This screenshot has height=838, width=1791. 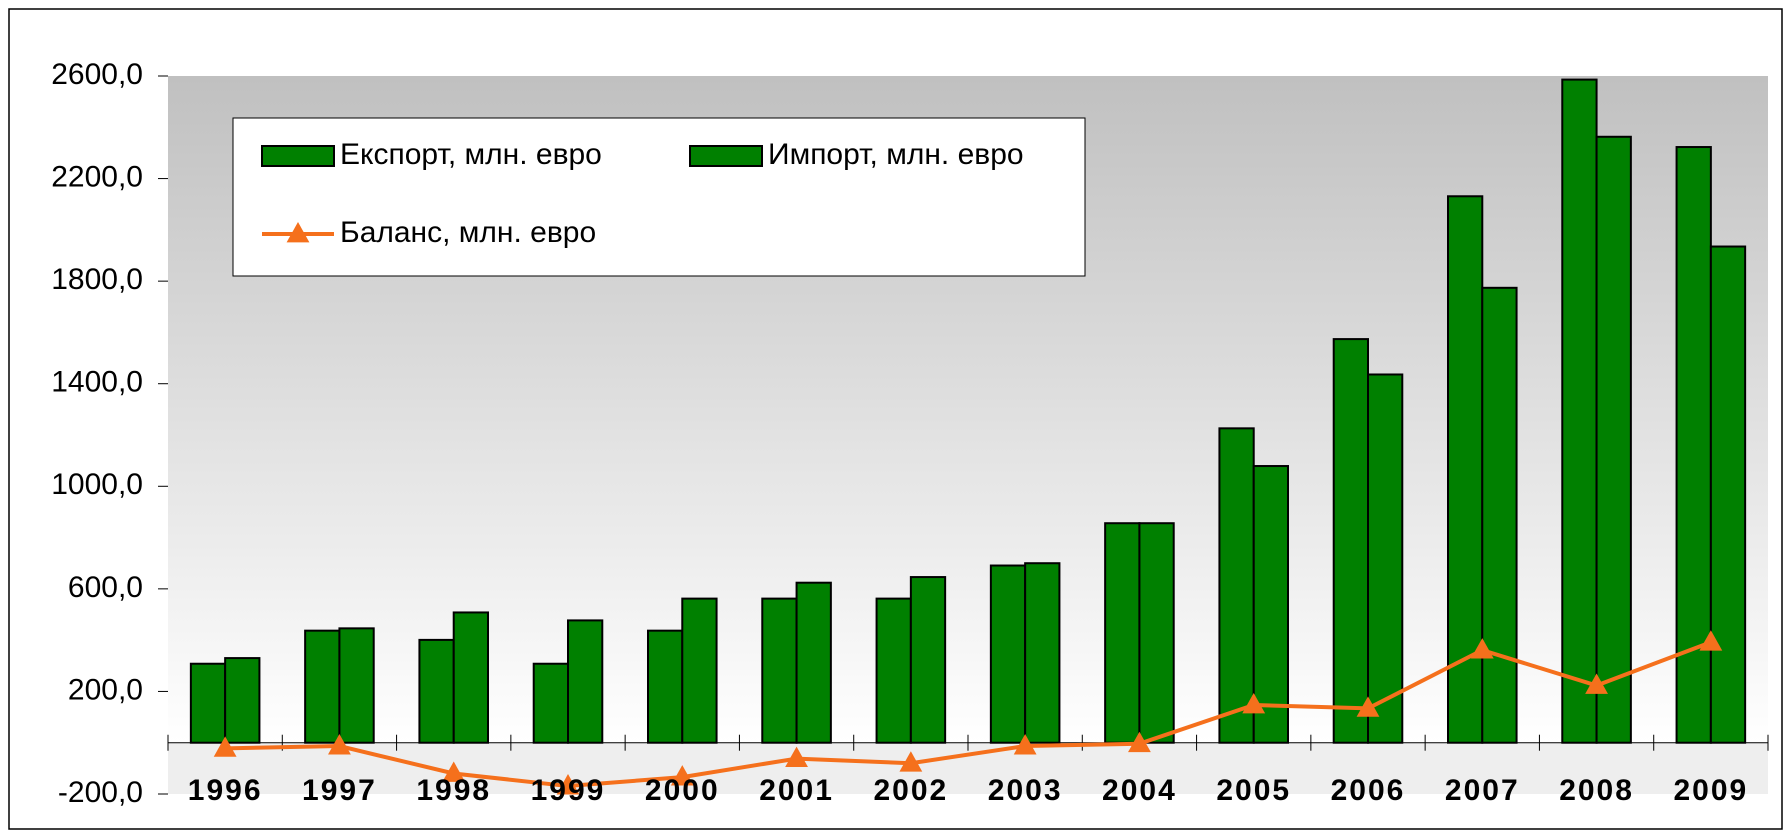 What do you see at coordinates (796, 790) in the screenshot?
I see `x-tick-label: 2001` at bounding box center [796, 790].